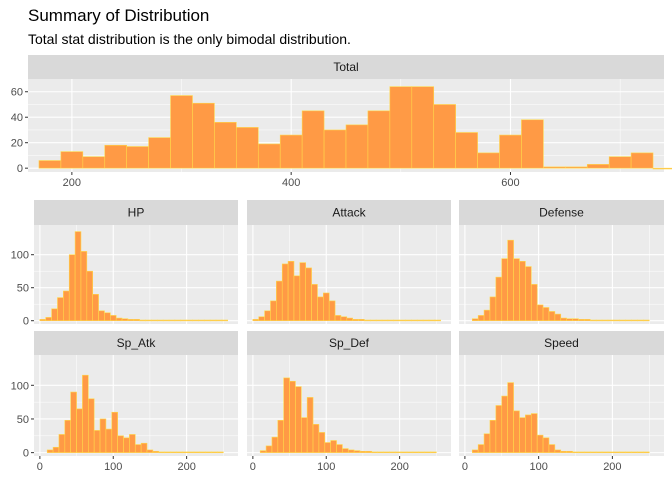 The width and height of the screenshot is (672, 480). What do you see at coordinates (26, 322) in the screenshot?
I see `y-tick-label-hp: 0` at bounding box center [26, 322].